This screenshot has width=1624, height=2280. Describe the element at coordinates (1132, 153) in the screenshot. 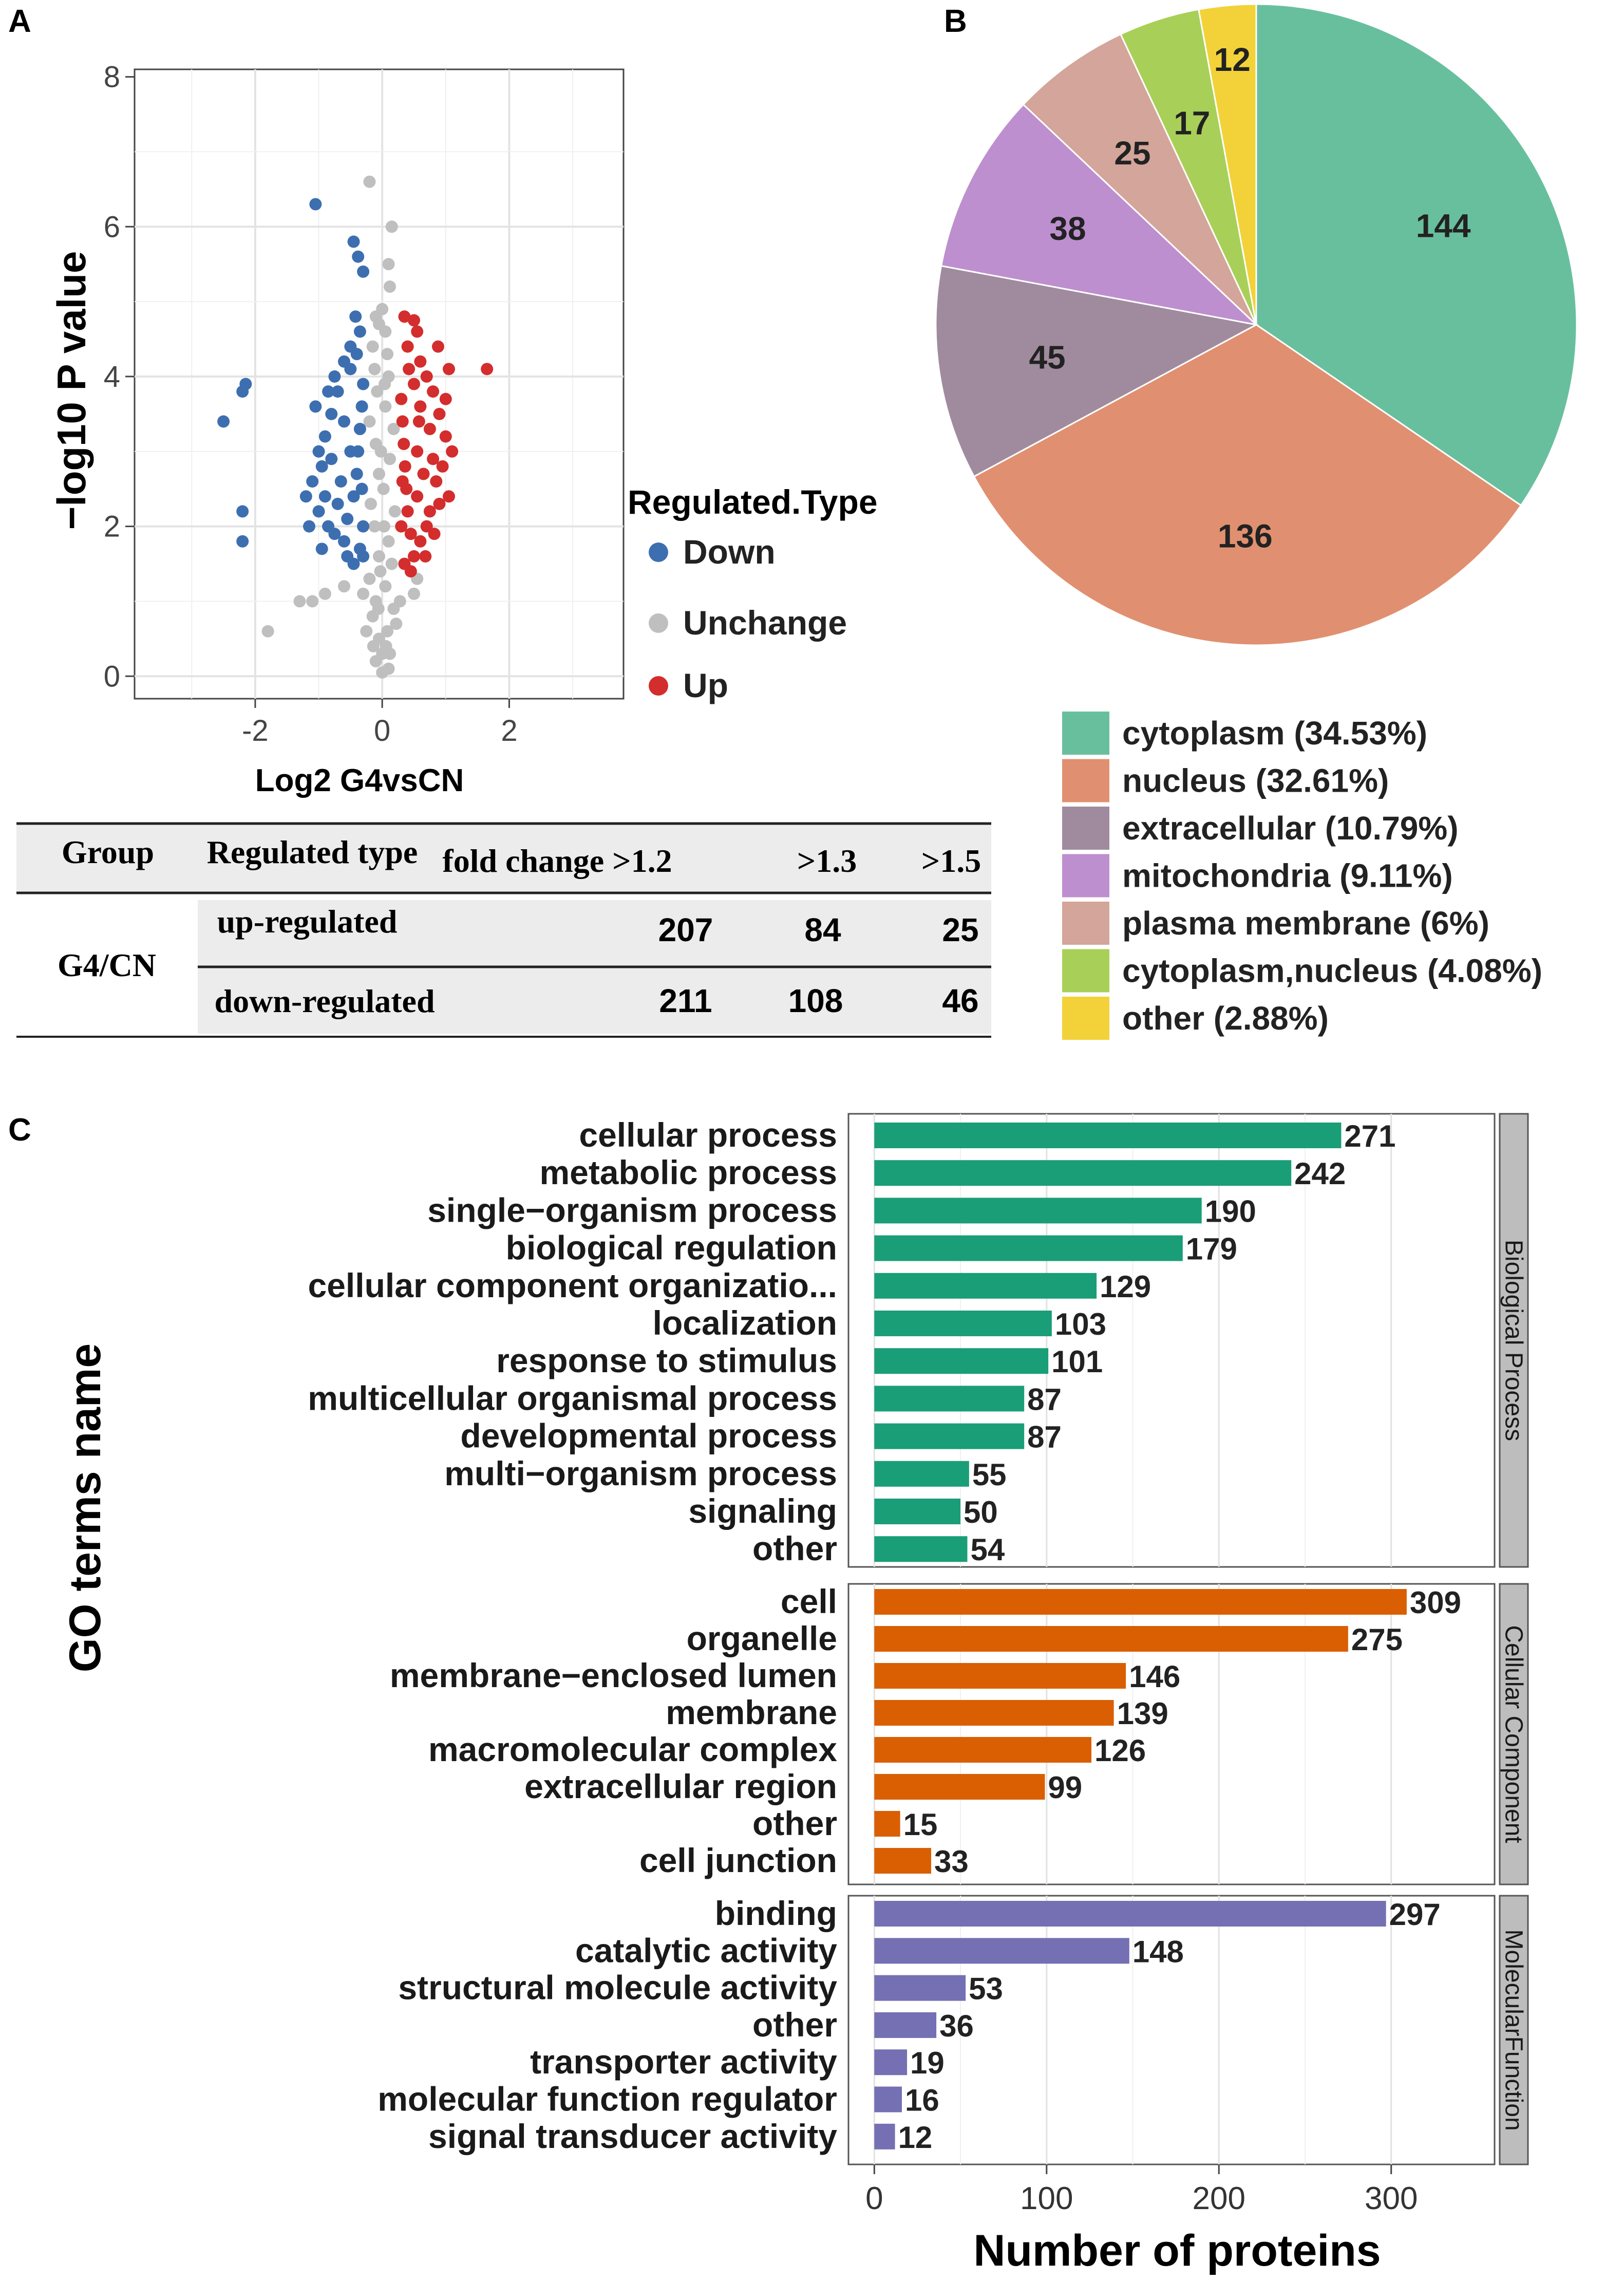

I see `pie-slice-label: 25` at that location.